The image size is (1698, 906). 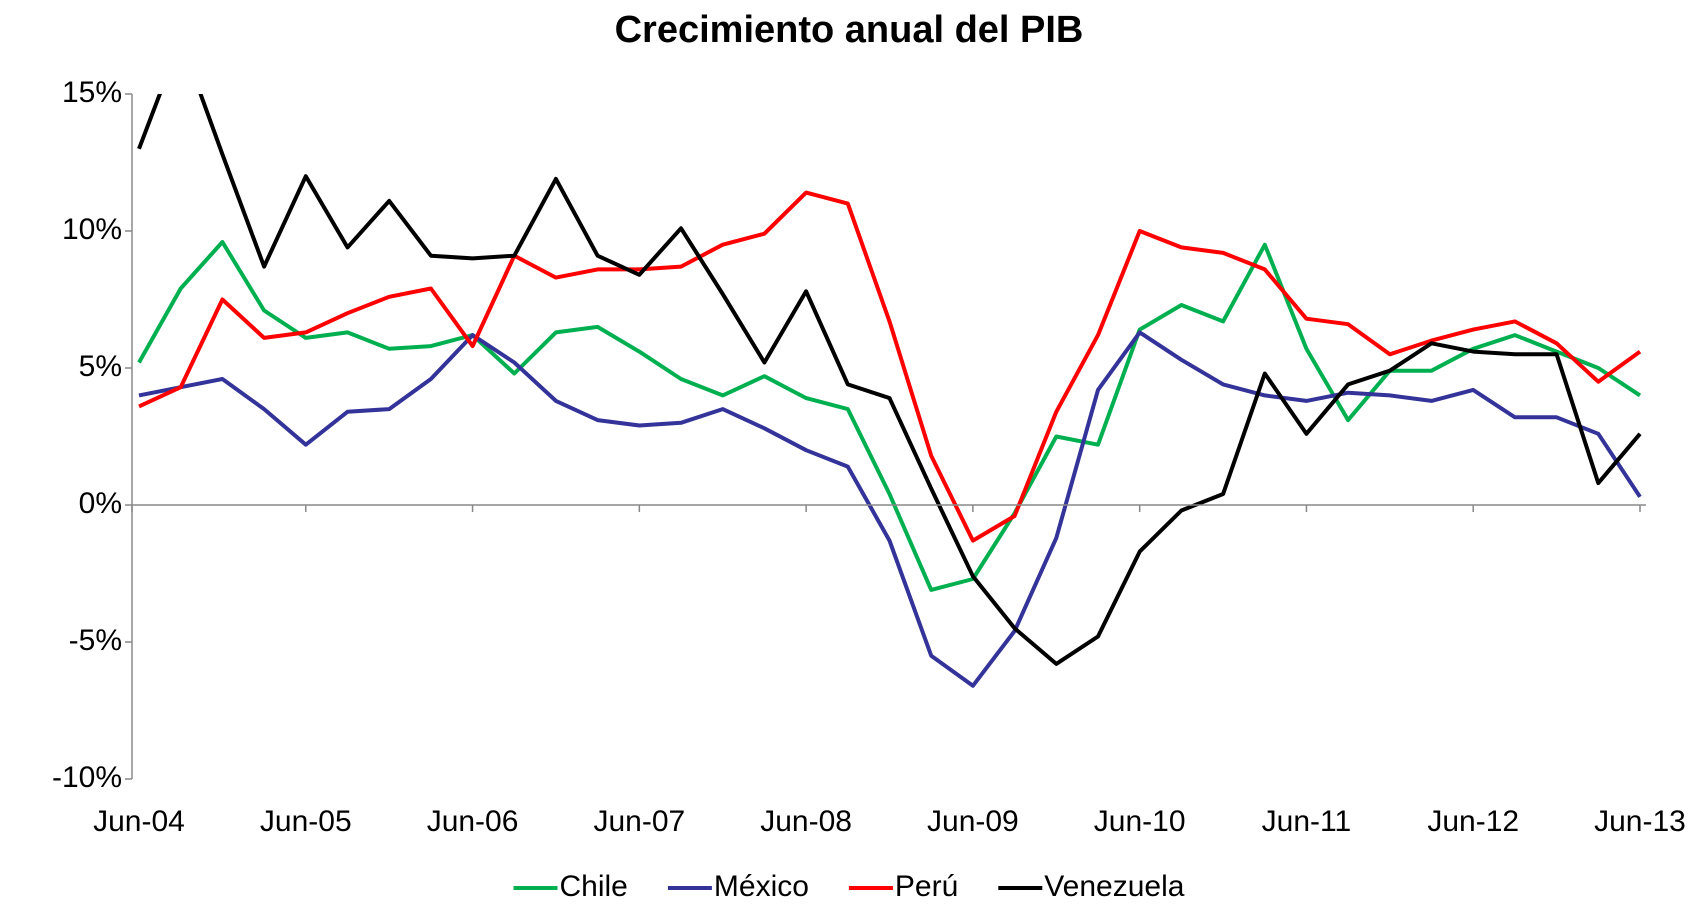 I want to click on x-tick-label: Jun-11, so click(x=1307, y=821).